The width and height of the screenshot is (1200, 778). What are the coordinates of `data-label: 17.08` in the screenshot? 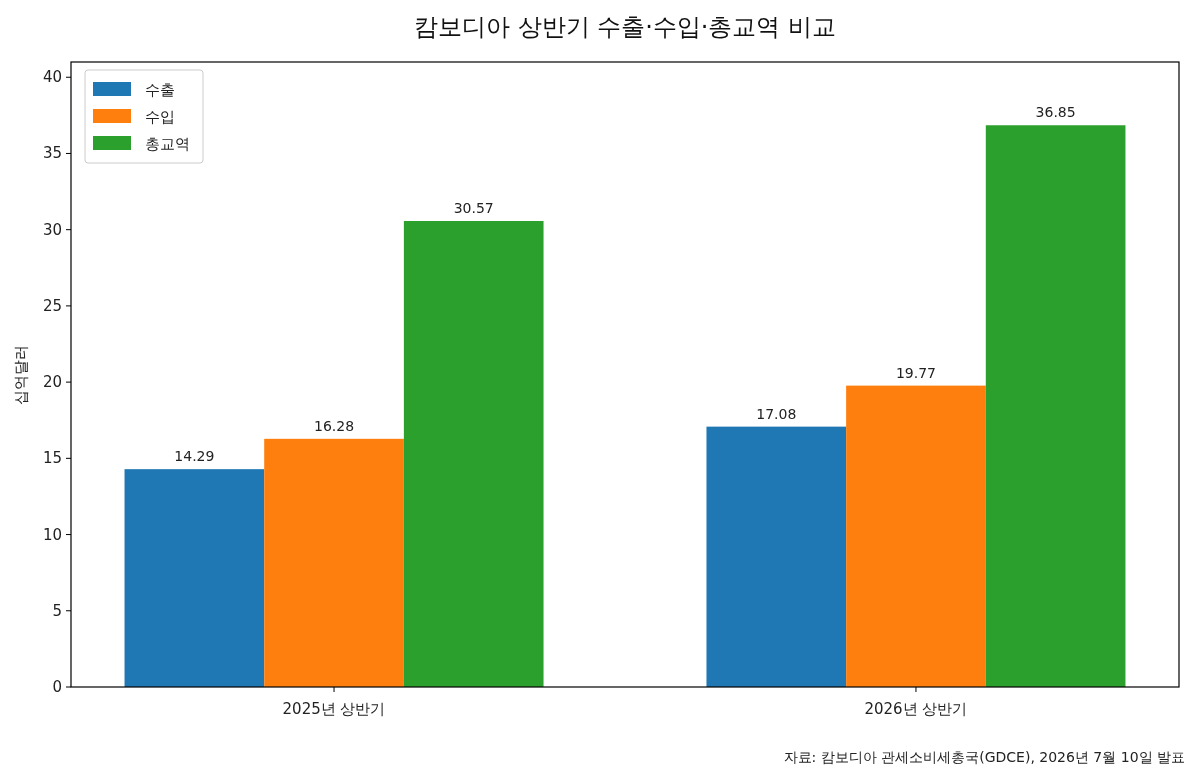 It's located at (776, 413).